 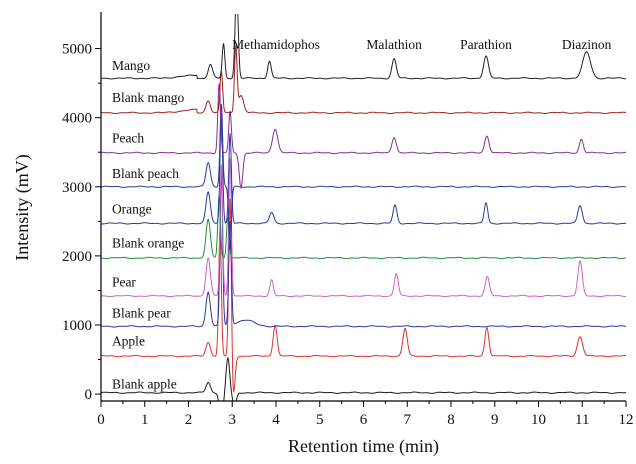 What do you see at coordinates (89, 395) in the screenshot?
I see `y-tick-label: 0` at bounding box center [89, 395].